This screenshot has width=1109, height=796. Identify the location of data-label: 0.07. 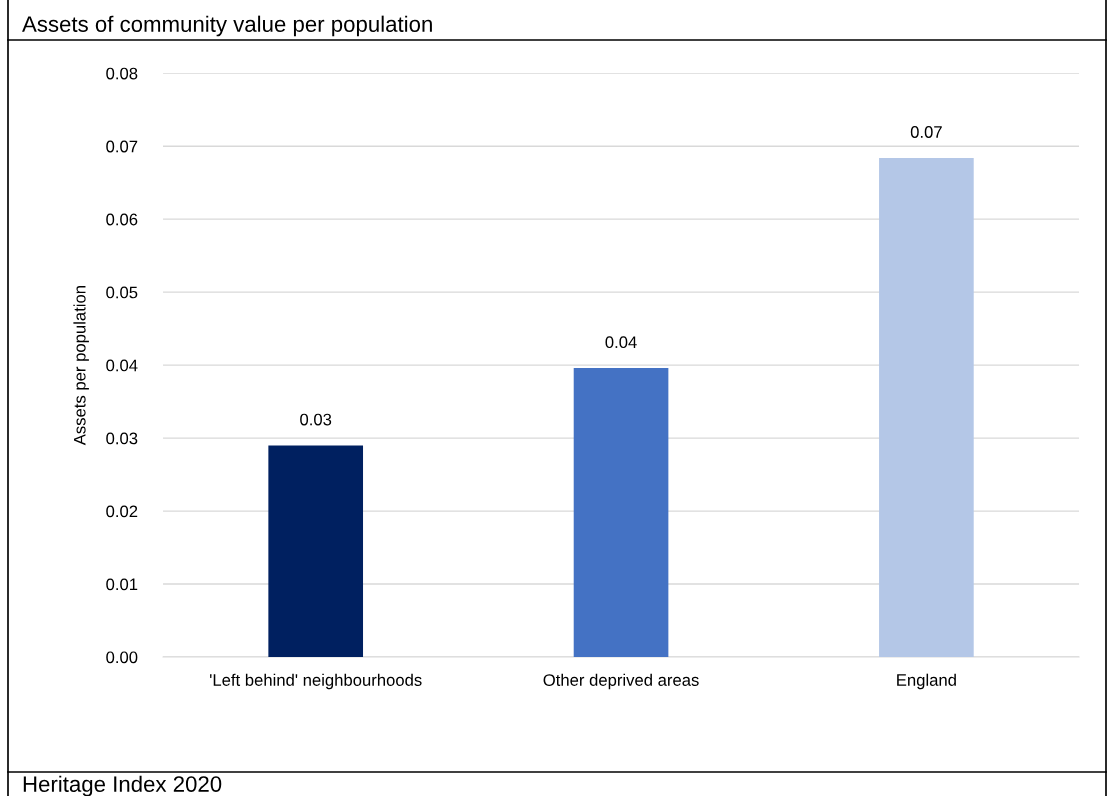
(926, 132).